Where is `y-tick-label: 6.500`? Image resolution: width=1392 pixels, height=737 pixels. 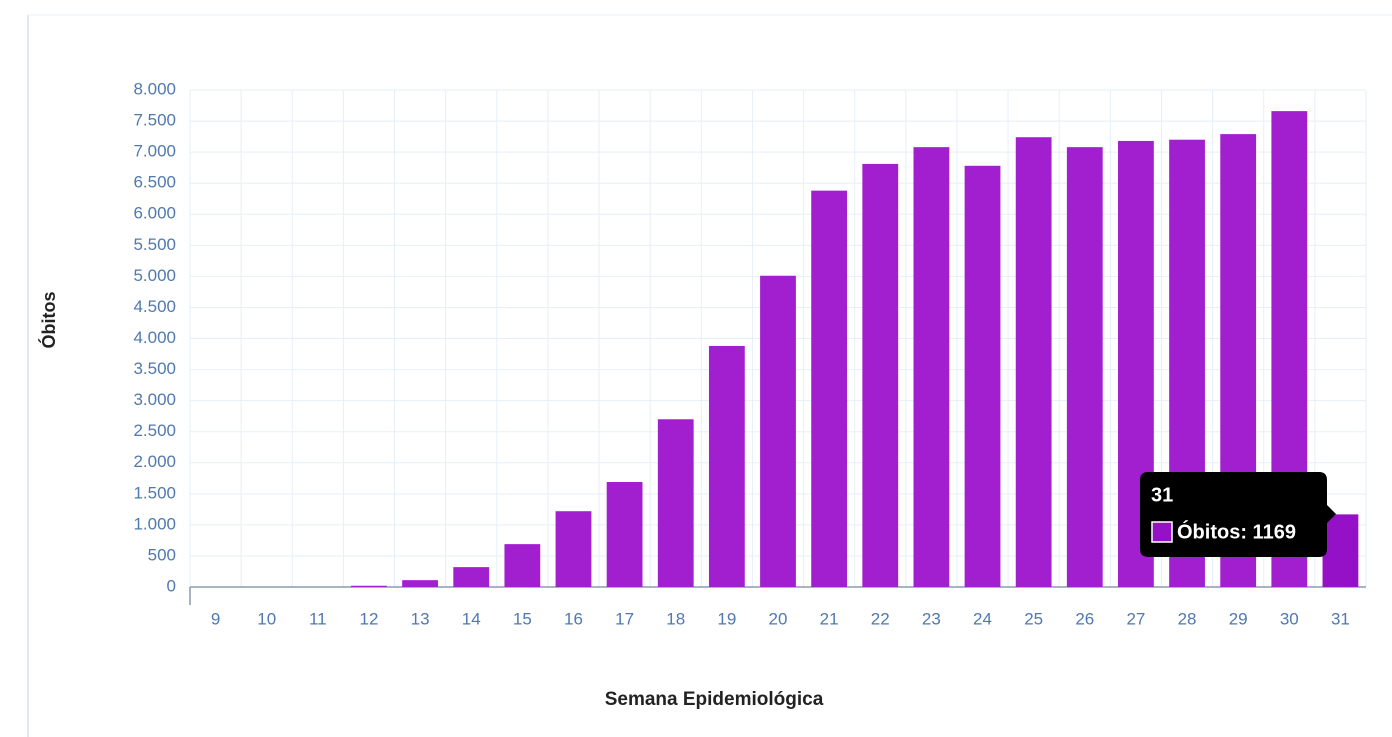
y-tick-label: 6.500 is located at coordinates (154, 182).